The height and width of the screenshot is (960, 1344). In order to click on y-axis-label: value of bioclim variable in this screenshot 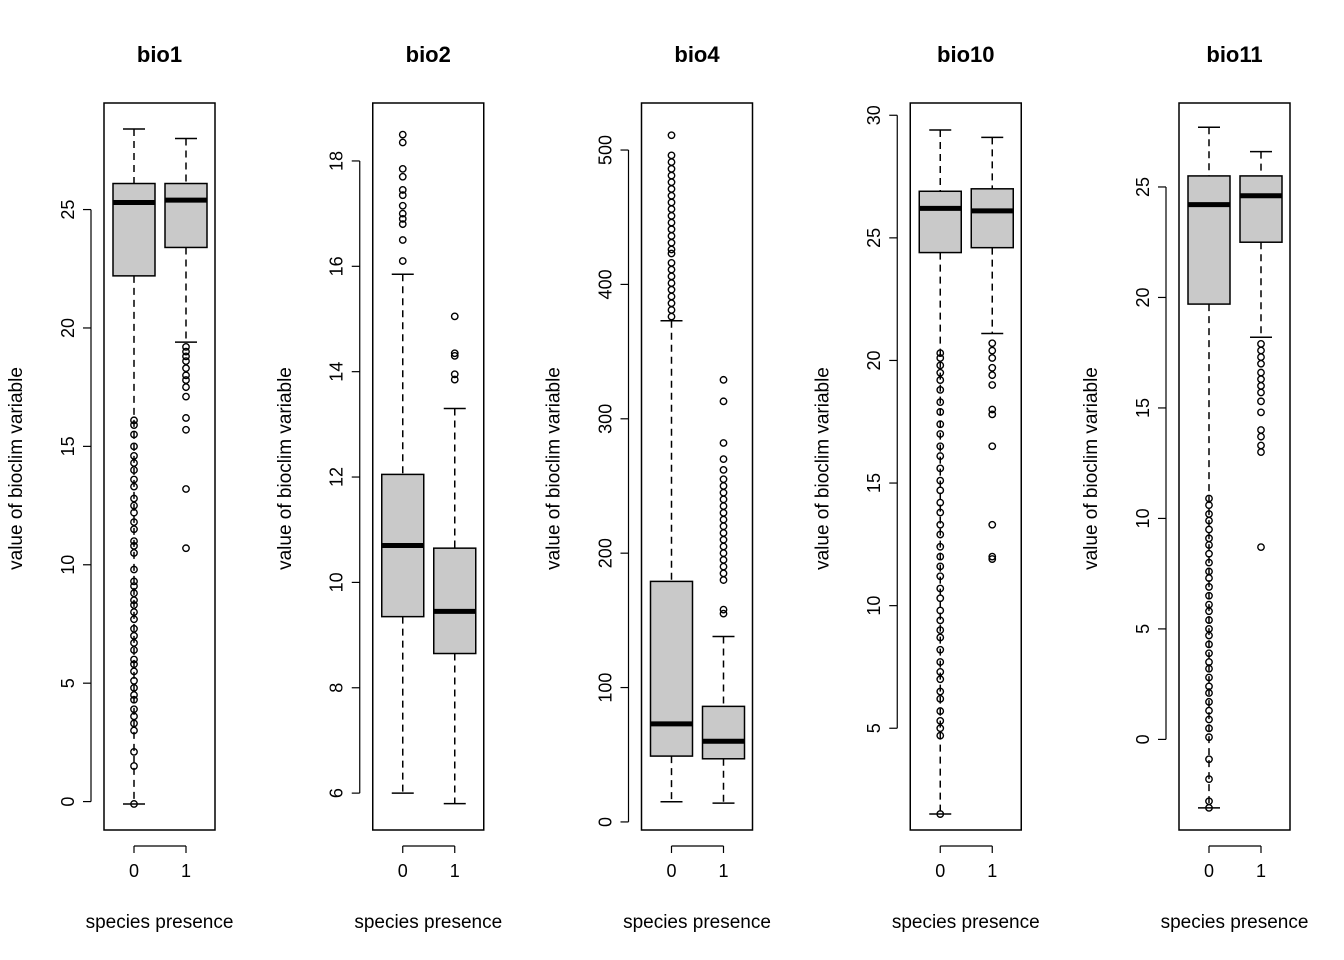, I will do `click(16, 468)`.